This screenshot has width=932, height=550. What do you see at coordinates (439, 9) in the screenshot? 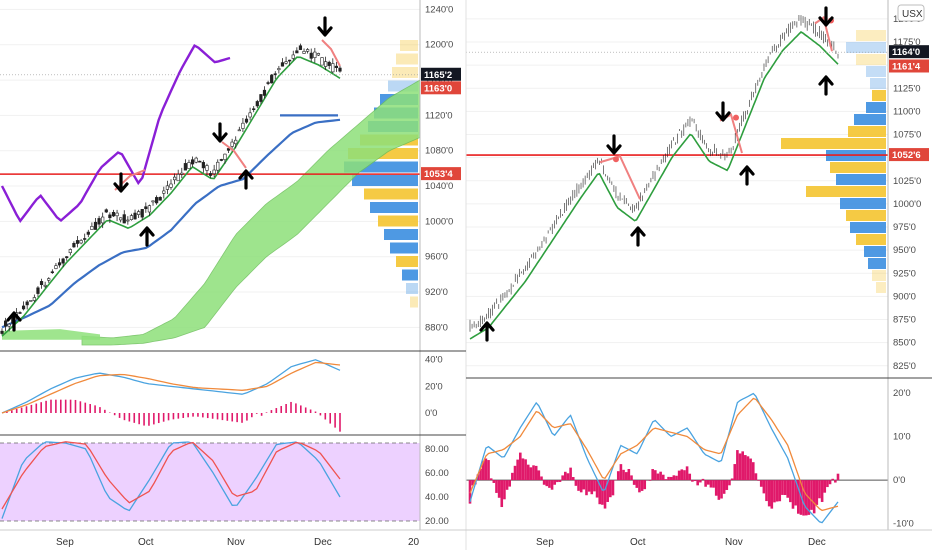
I see `left-price-tick-0: 1240'0` at bounding box center [439, 9].